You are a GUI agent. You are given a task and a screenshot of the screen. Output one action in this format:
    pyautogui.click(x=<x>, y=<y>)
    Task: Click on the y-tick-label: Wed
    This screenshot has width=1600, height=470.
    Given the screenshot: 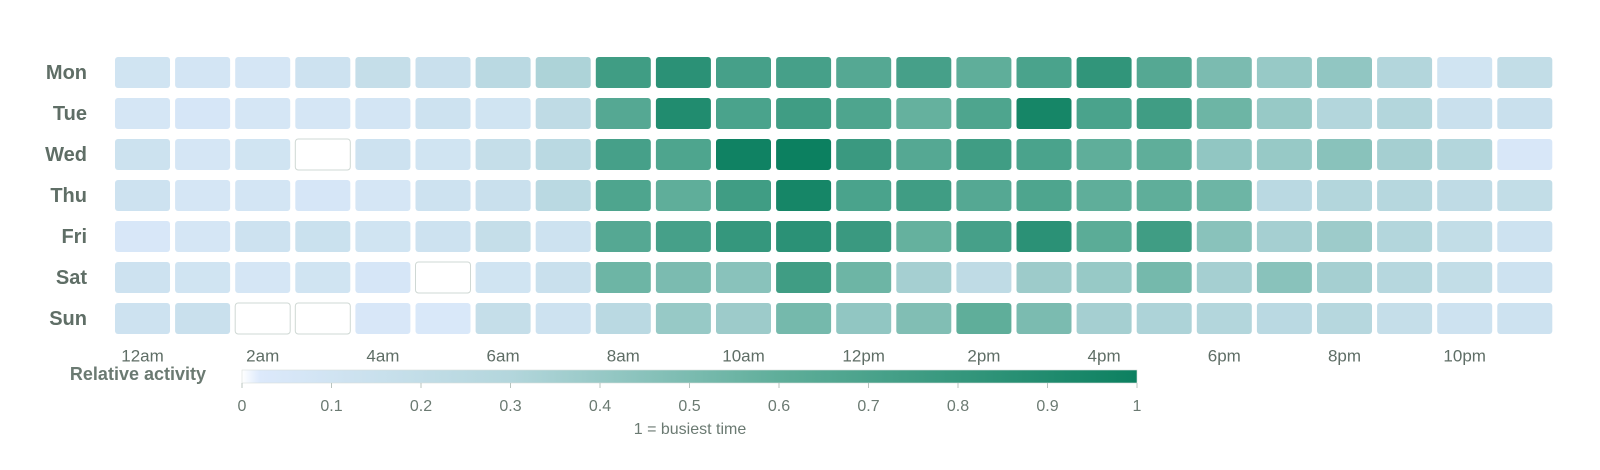 What is the action you would take?
    pyautogui.click(x=66, y=155)
    